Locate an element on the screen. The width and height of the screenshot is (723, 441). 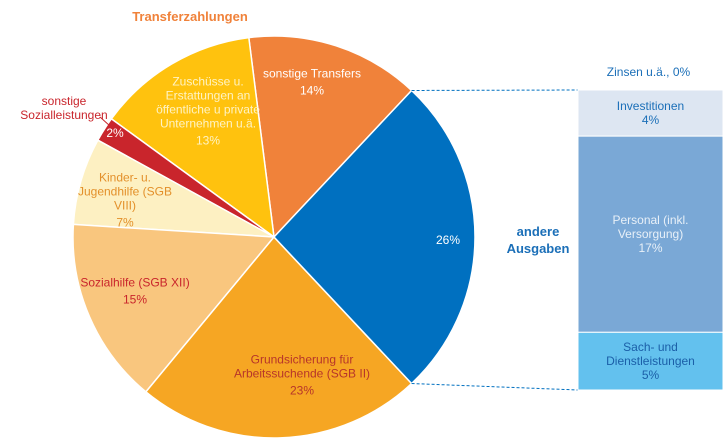
bar-name: Sach- und Dienstleistungen is located at coordinates (650, 354).